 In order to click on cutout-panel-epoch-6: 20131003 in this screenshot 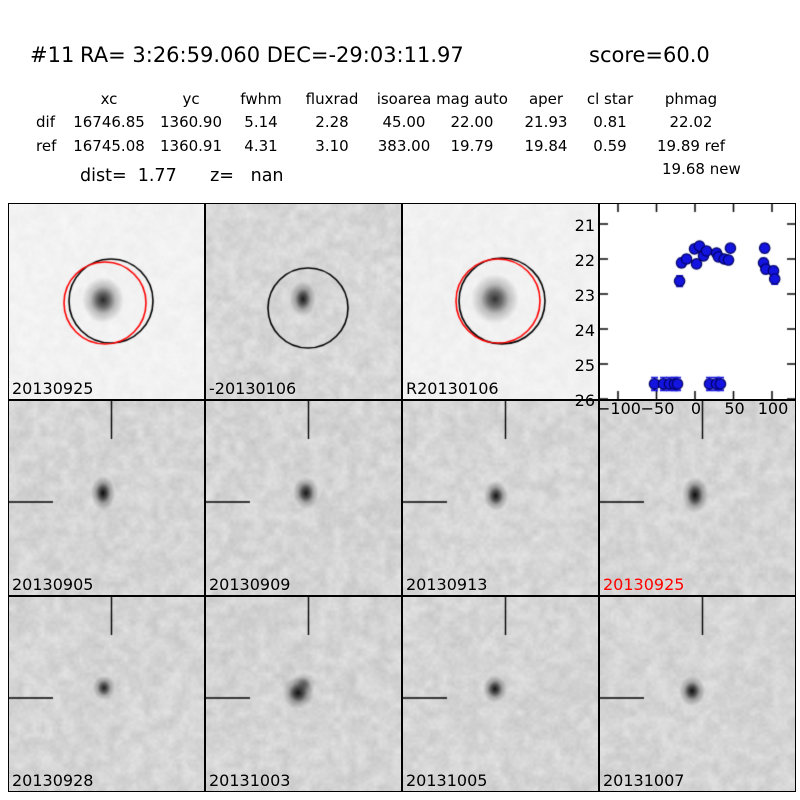, I will do `click(303, 694)`.